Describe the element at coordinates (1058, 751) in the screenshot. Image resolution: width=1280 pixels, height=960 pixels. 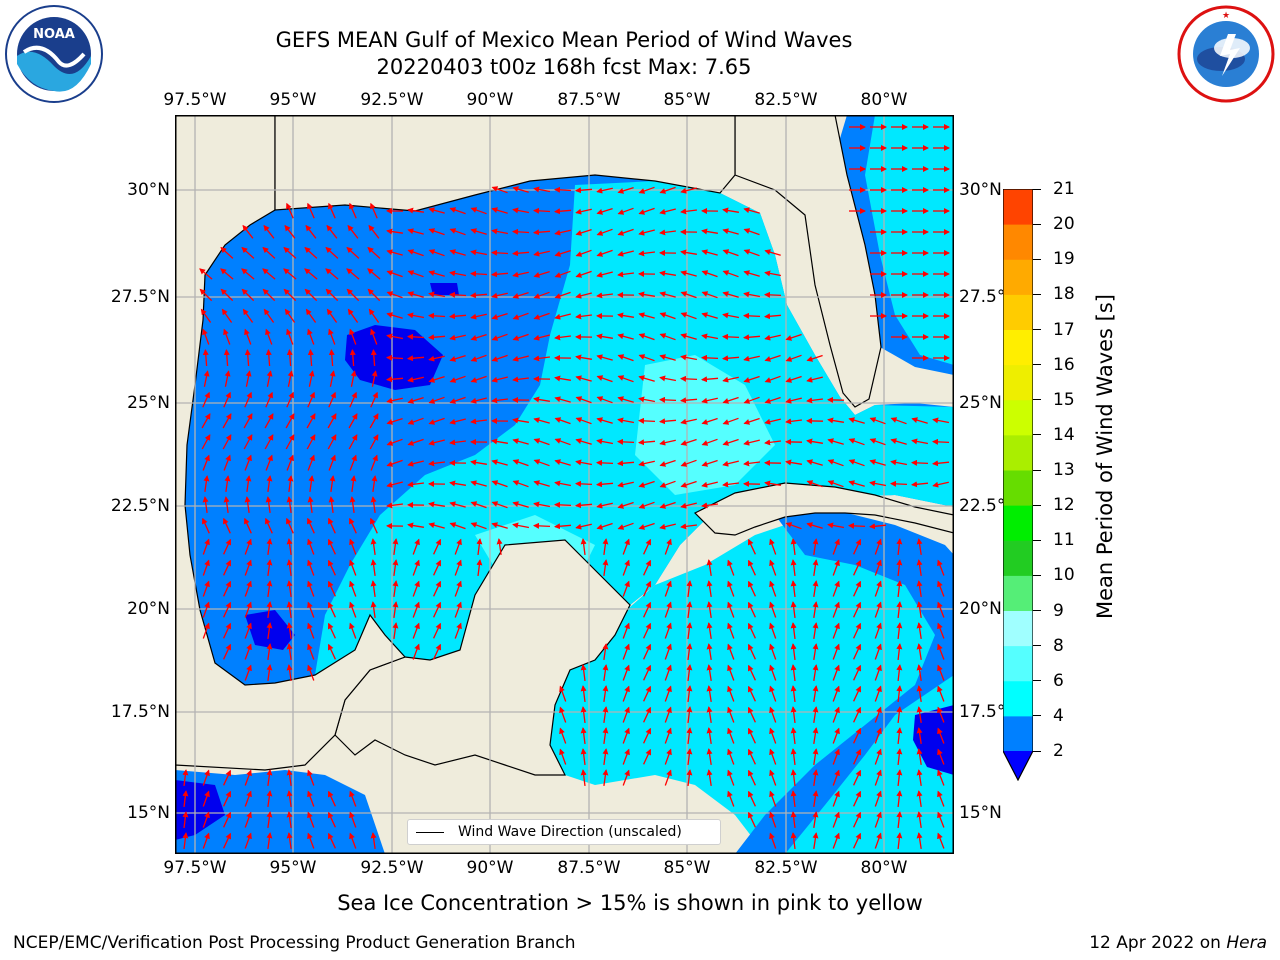
I see `colorbar-tick-label: 2` at that location.